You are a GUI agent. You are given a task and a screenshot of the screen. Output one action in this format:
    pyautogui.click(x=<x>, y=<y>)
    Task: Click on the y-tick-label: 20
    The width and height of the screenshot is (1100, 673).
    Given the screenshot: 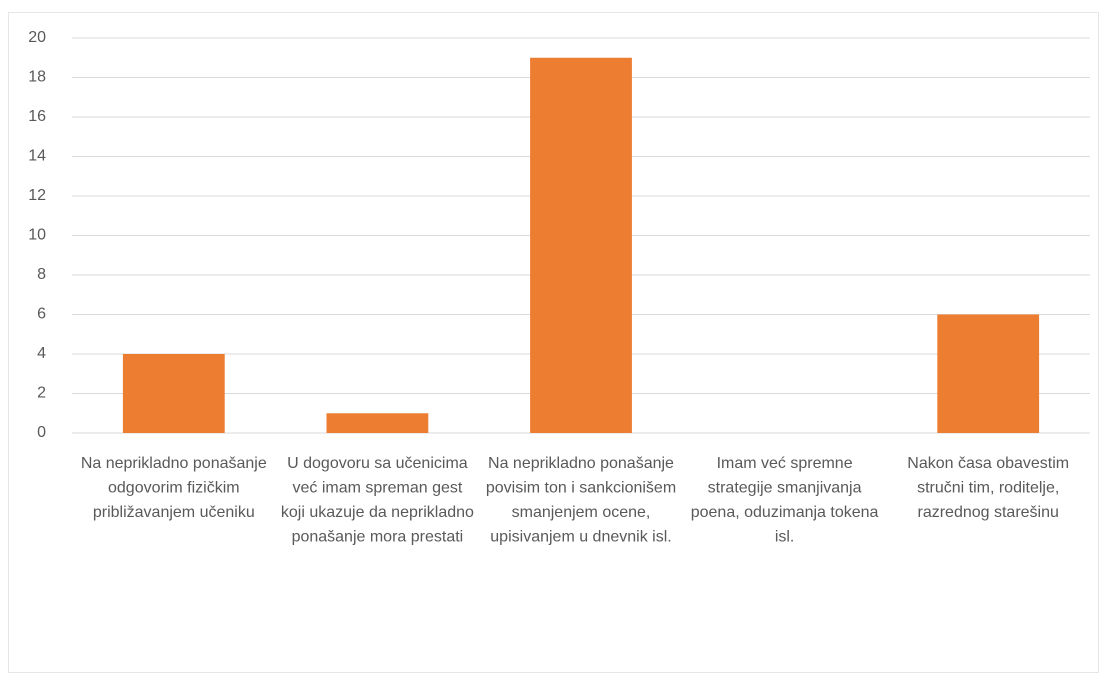 What is the action you would take?
    pyautogui.click(x=37, y=37)
    